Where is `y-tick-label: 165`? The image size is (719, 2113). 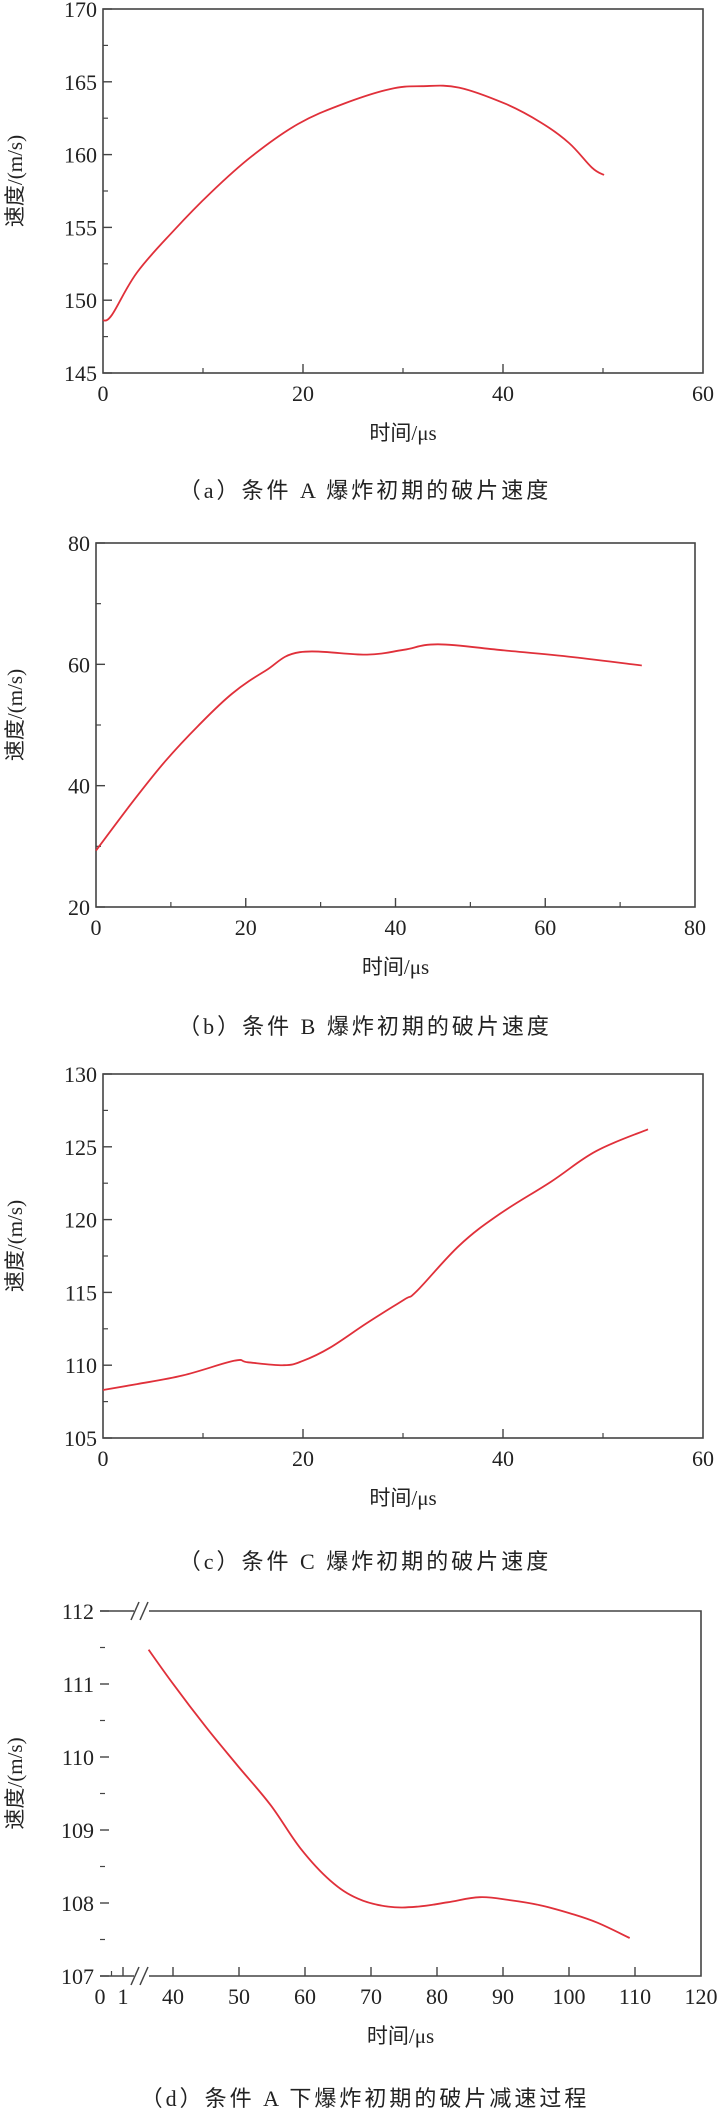
y-tick-label: 165 is located at coordinates (80, 82).